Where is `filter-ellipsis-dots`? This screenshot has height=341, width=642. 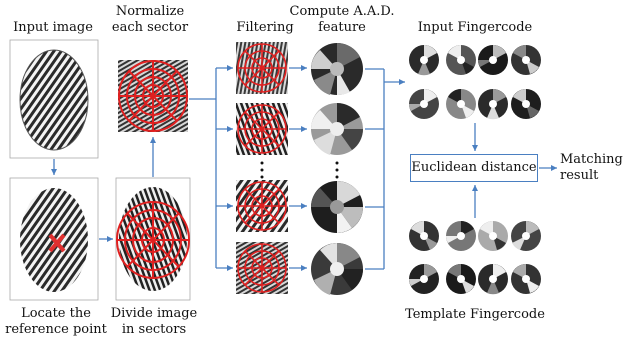
filter-ellipsis-dots is located at coordinates (262, 170).